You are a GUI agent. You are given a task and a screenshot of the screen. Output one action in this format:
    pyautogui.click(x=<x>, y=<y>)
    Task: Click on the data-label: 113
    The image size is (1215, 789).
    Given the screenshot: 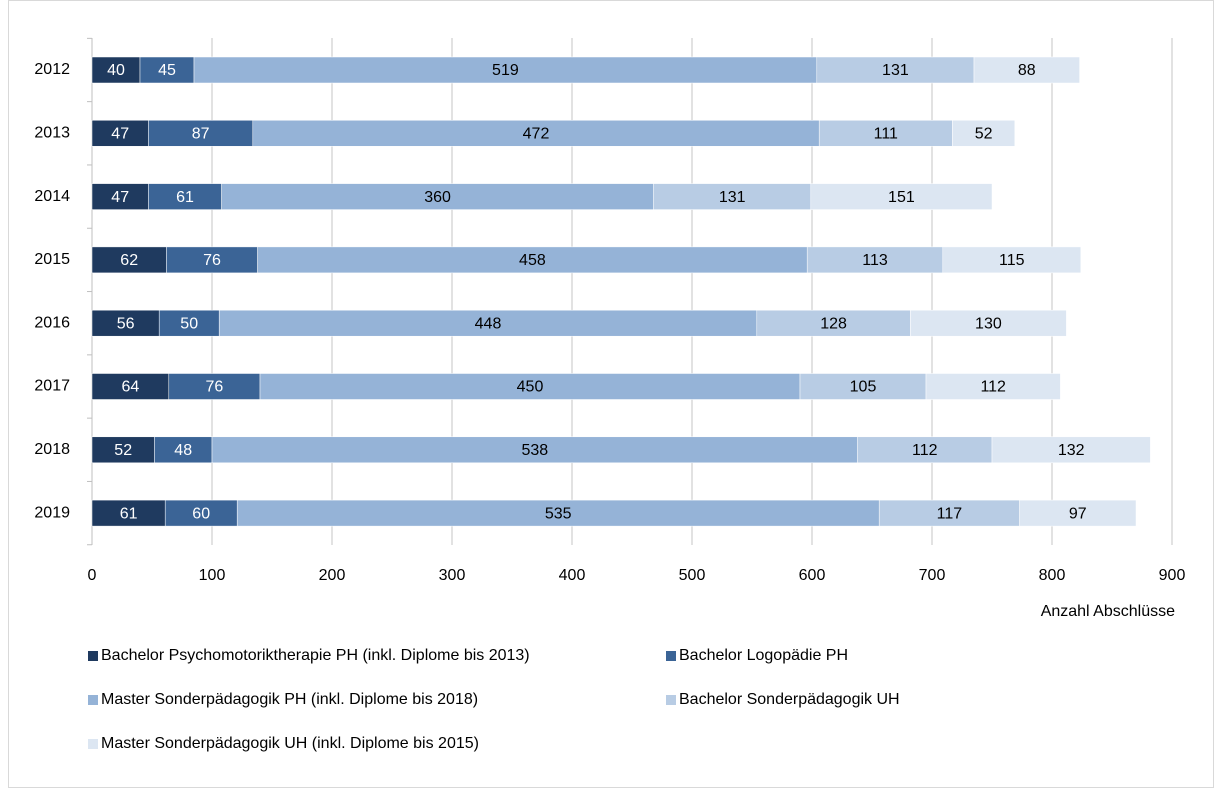 What is the action you would take?
    pyautogui.click(x=875, y=260)
    